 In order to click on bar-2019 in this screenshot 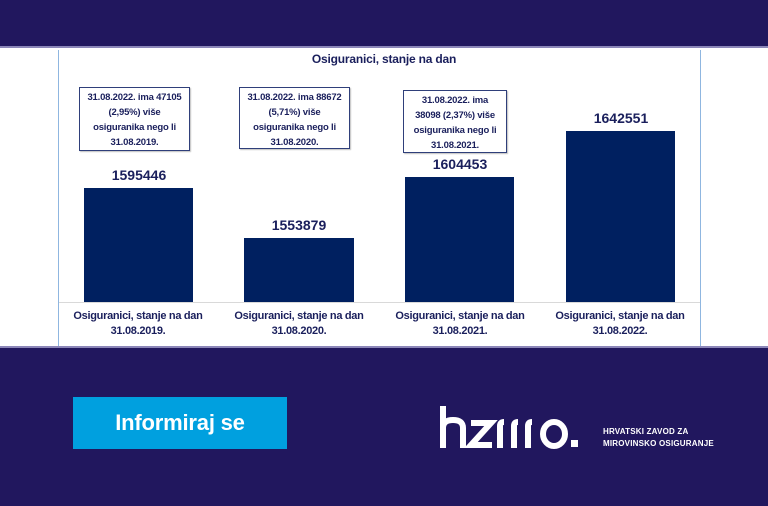, I will do `click(138, 245)`.